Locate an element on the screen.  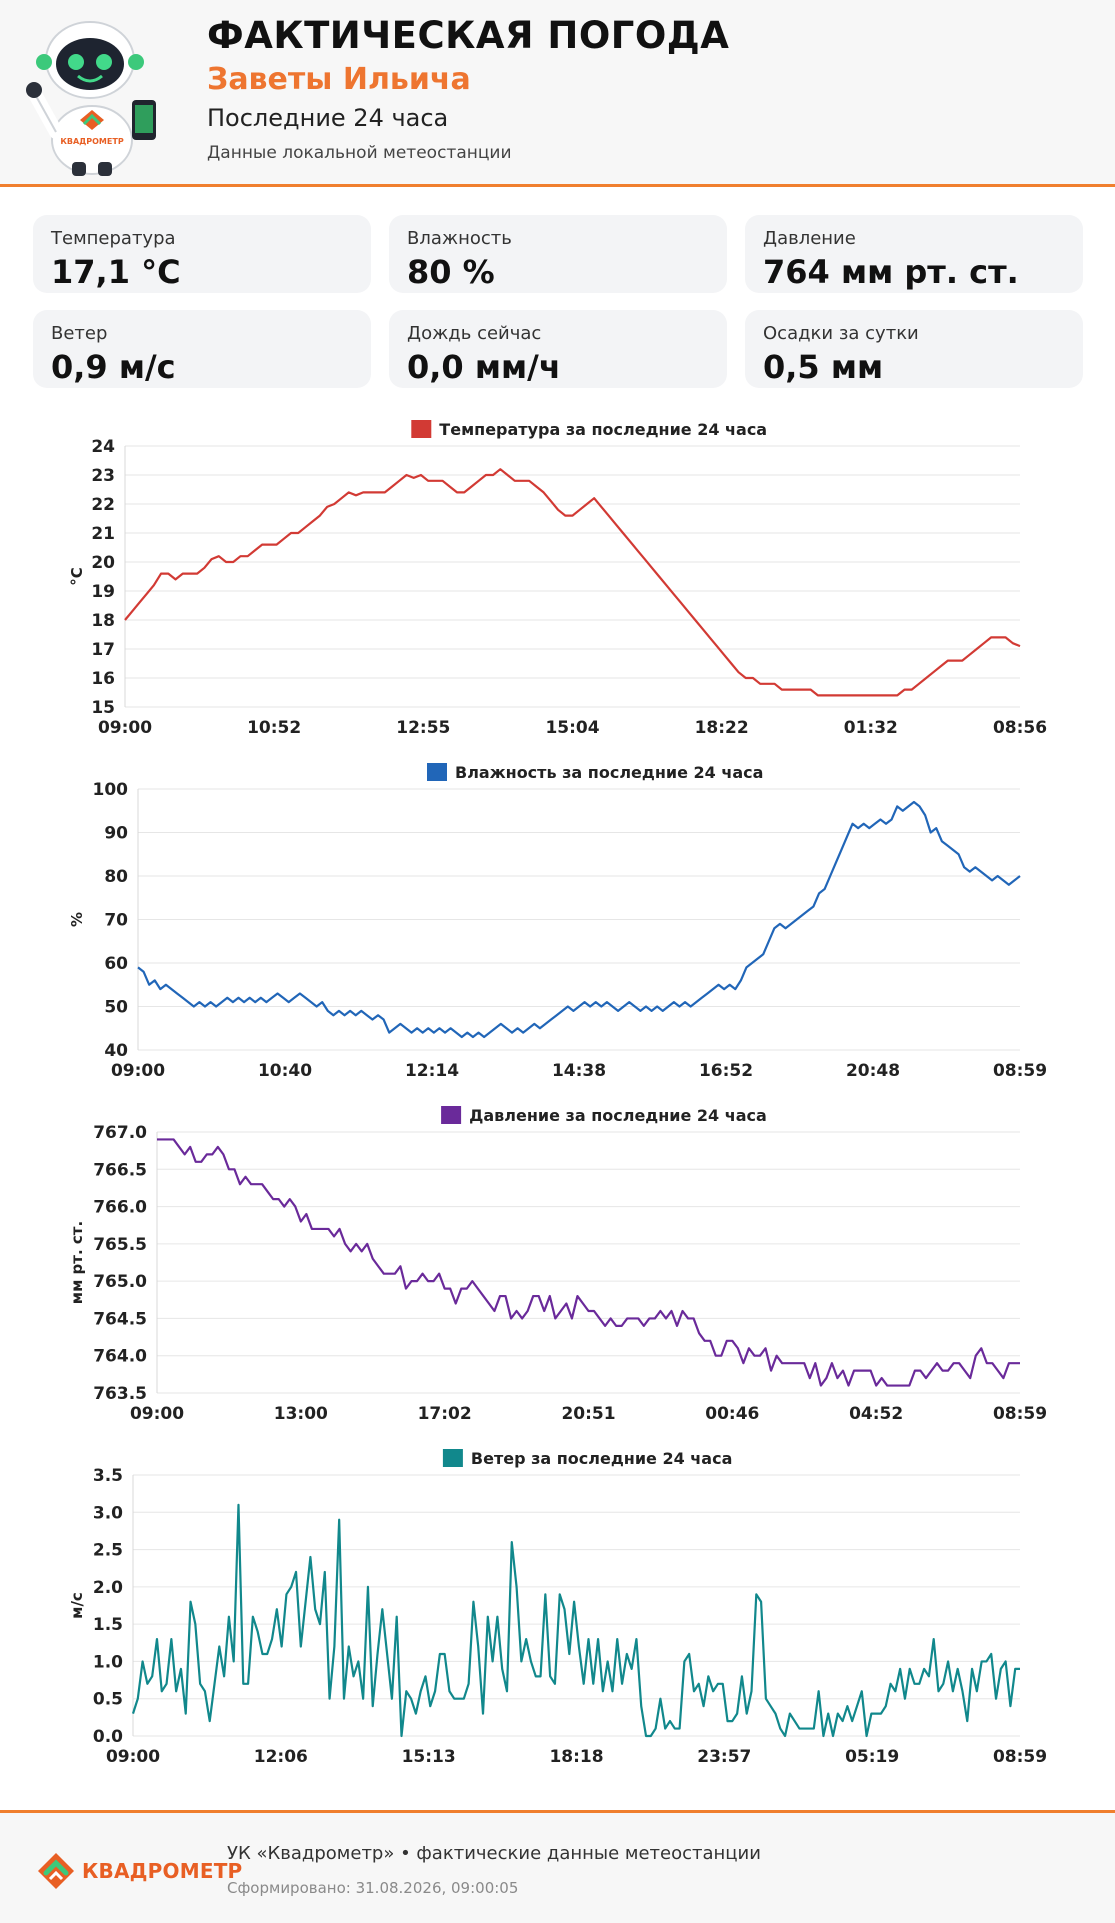
y-tick-label: 19 is located at coordinates (103, 592).